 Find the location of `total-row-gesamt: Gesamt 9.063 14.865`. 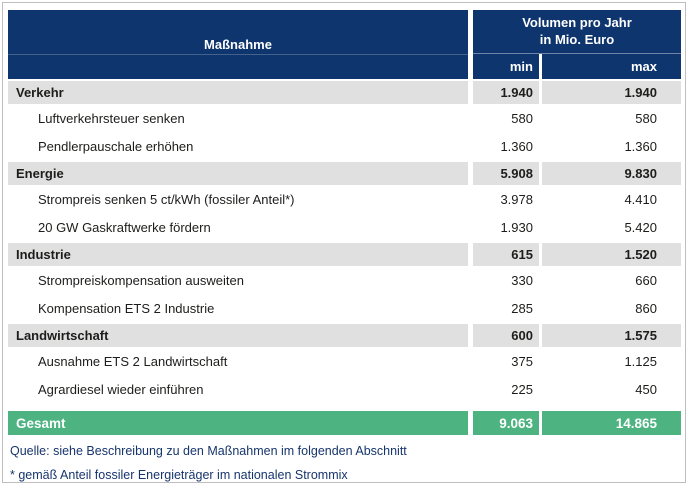

total-row-gesamt: Gesamt 9.063 14.865 is located at coordinates (344, 423).